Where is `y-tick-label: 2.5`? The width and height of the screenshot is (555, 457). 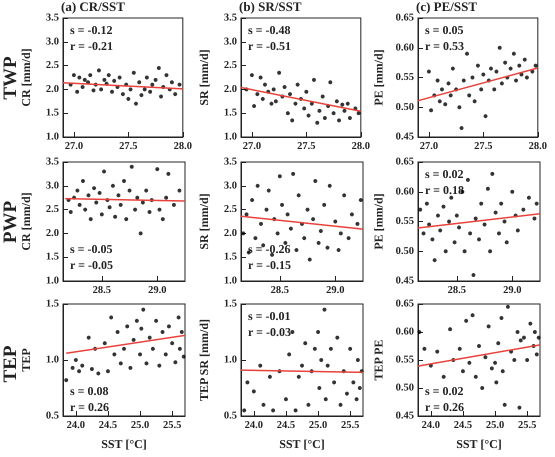 y-tick-label: 2.5 is located at coordinates (230, 210).